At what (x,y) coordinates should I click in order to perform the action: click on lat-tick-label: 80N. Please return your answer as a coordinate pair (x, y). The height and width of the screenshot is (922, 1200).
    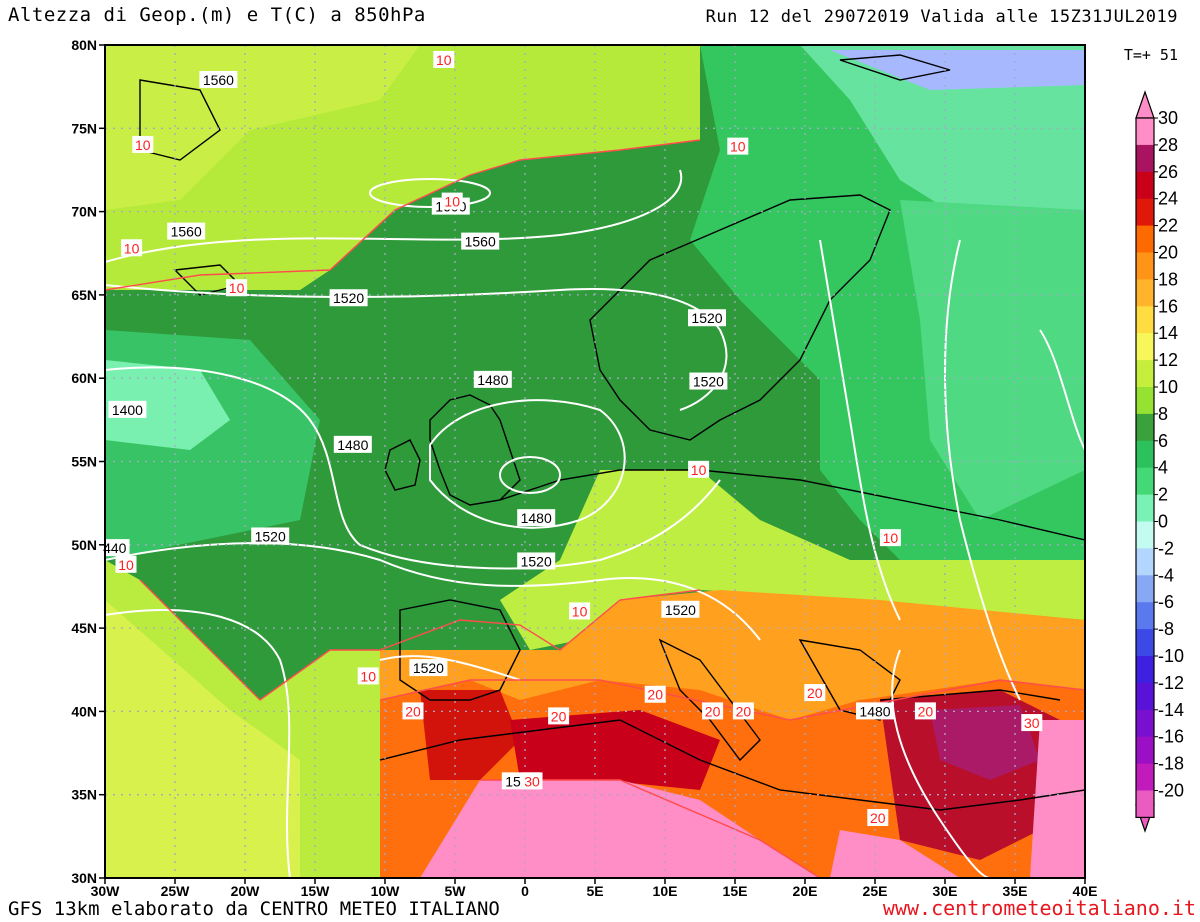
    Looking at the image, I should click on (84, 45).